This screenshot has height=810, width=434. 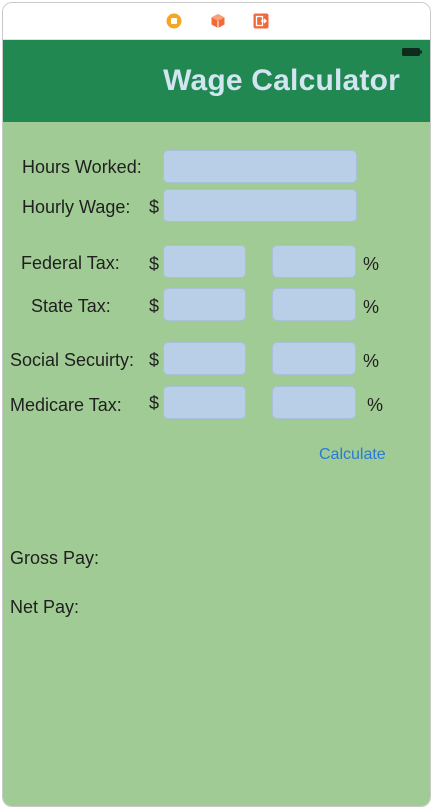 I want to click on hourly-wage-currency: $, so click(x=154, y=207).